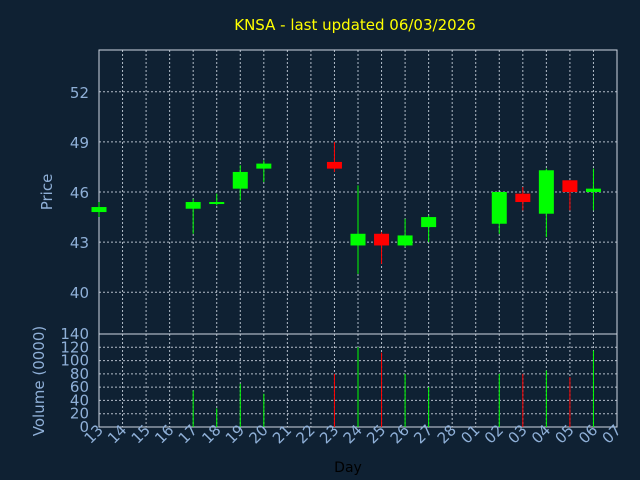 The height and width of the screenshot is (480, 640). I want to click on volume-tick-label: 40, so click(79, 400).